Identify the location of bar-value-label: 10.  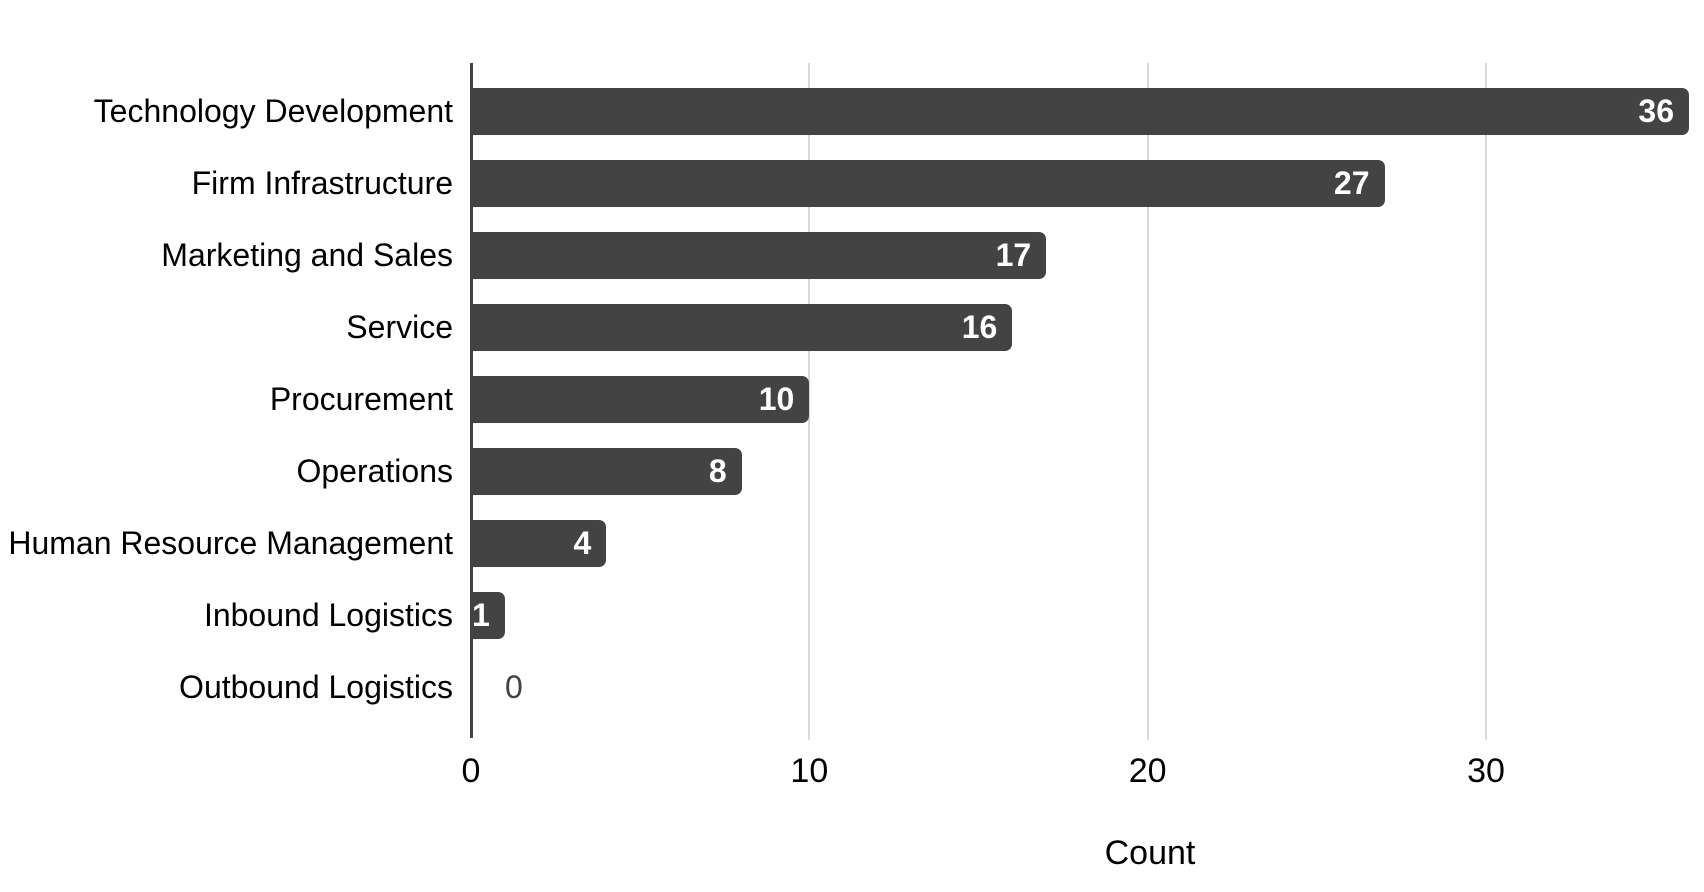
(776, 399).